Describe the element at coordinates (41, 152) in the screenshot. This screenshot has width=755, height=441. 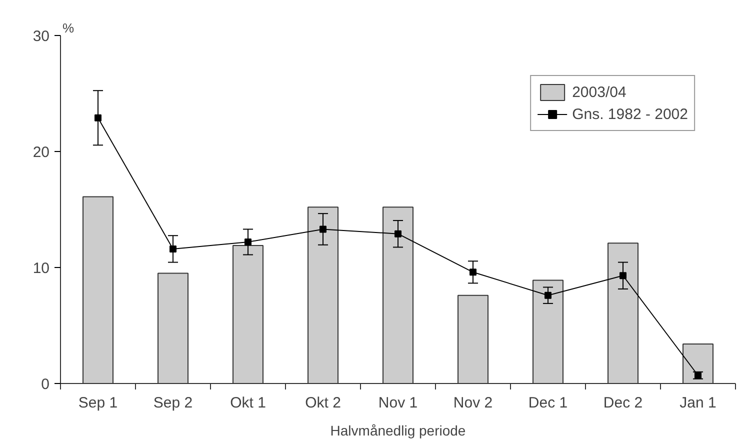
I see `y-tick-label: 20` at that location.